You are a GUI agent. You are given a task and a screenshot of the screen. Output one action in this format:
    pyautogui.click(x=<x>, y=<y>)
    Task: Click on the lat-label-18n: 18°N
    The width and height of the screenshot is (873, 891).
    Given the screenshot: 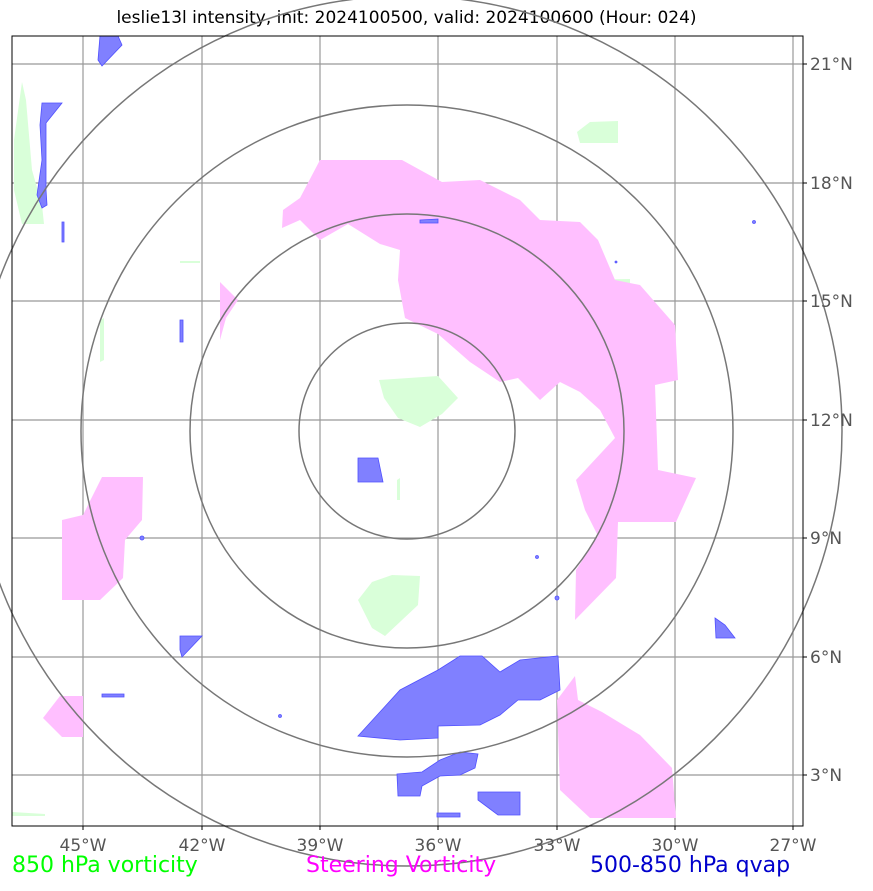 What is the action you would take?
    pyautogui.click(x=831, y=184)
    